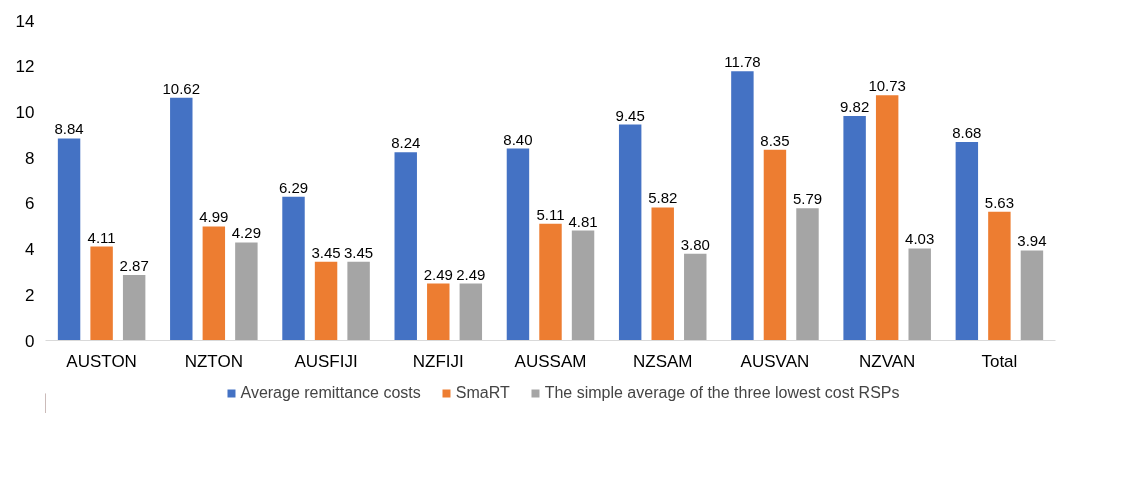 Image resolution: width=1130 pixels, height=481 pixels. What do you see at coordinates (134, 265) in the screenshot?
I see `data-label: 2.87` at bounding box center [134, 265].